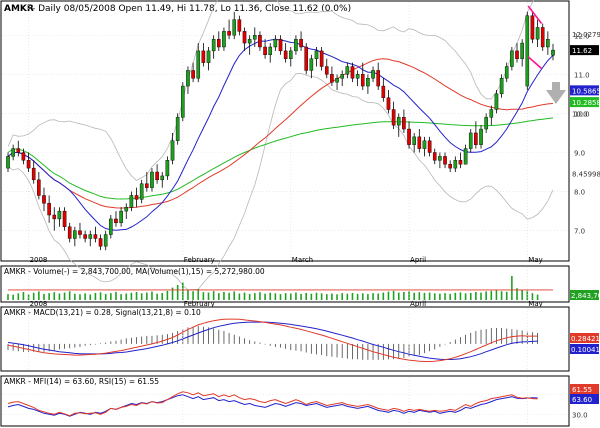 The height and width of the screenshot is (428, 600). I want to click on price-tag-label: 10.2858, so click(586, 103).